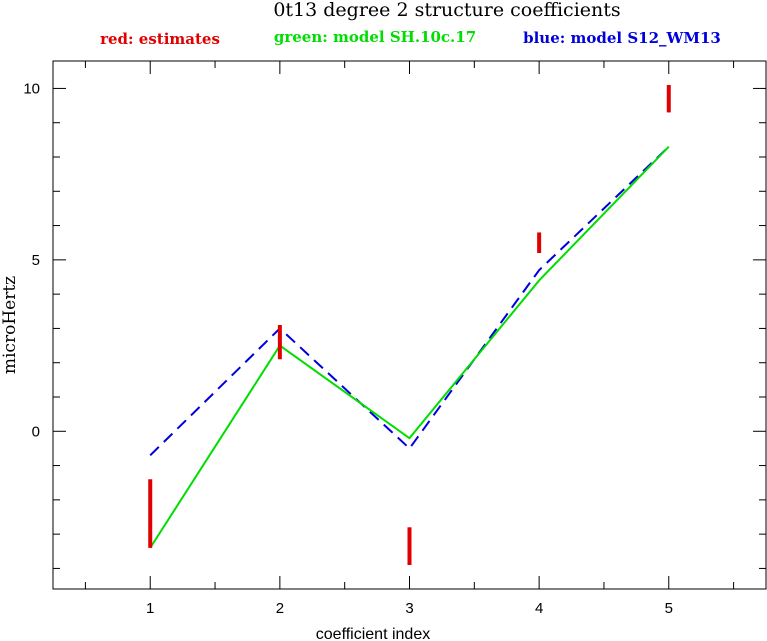  I want to click on x-tick-label: 1, so click(150, 608).